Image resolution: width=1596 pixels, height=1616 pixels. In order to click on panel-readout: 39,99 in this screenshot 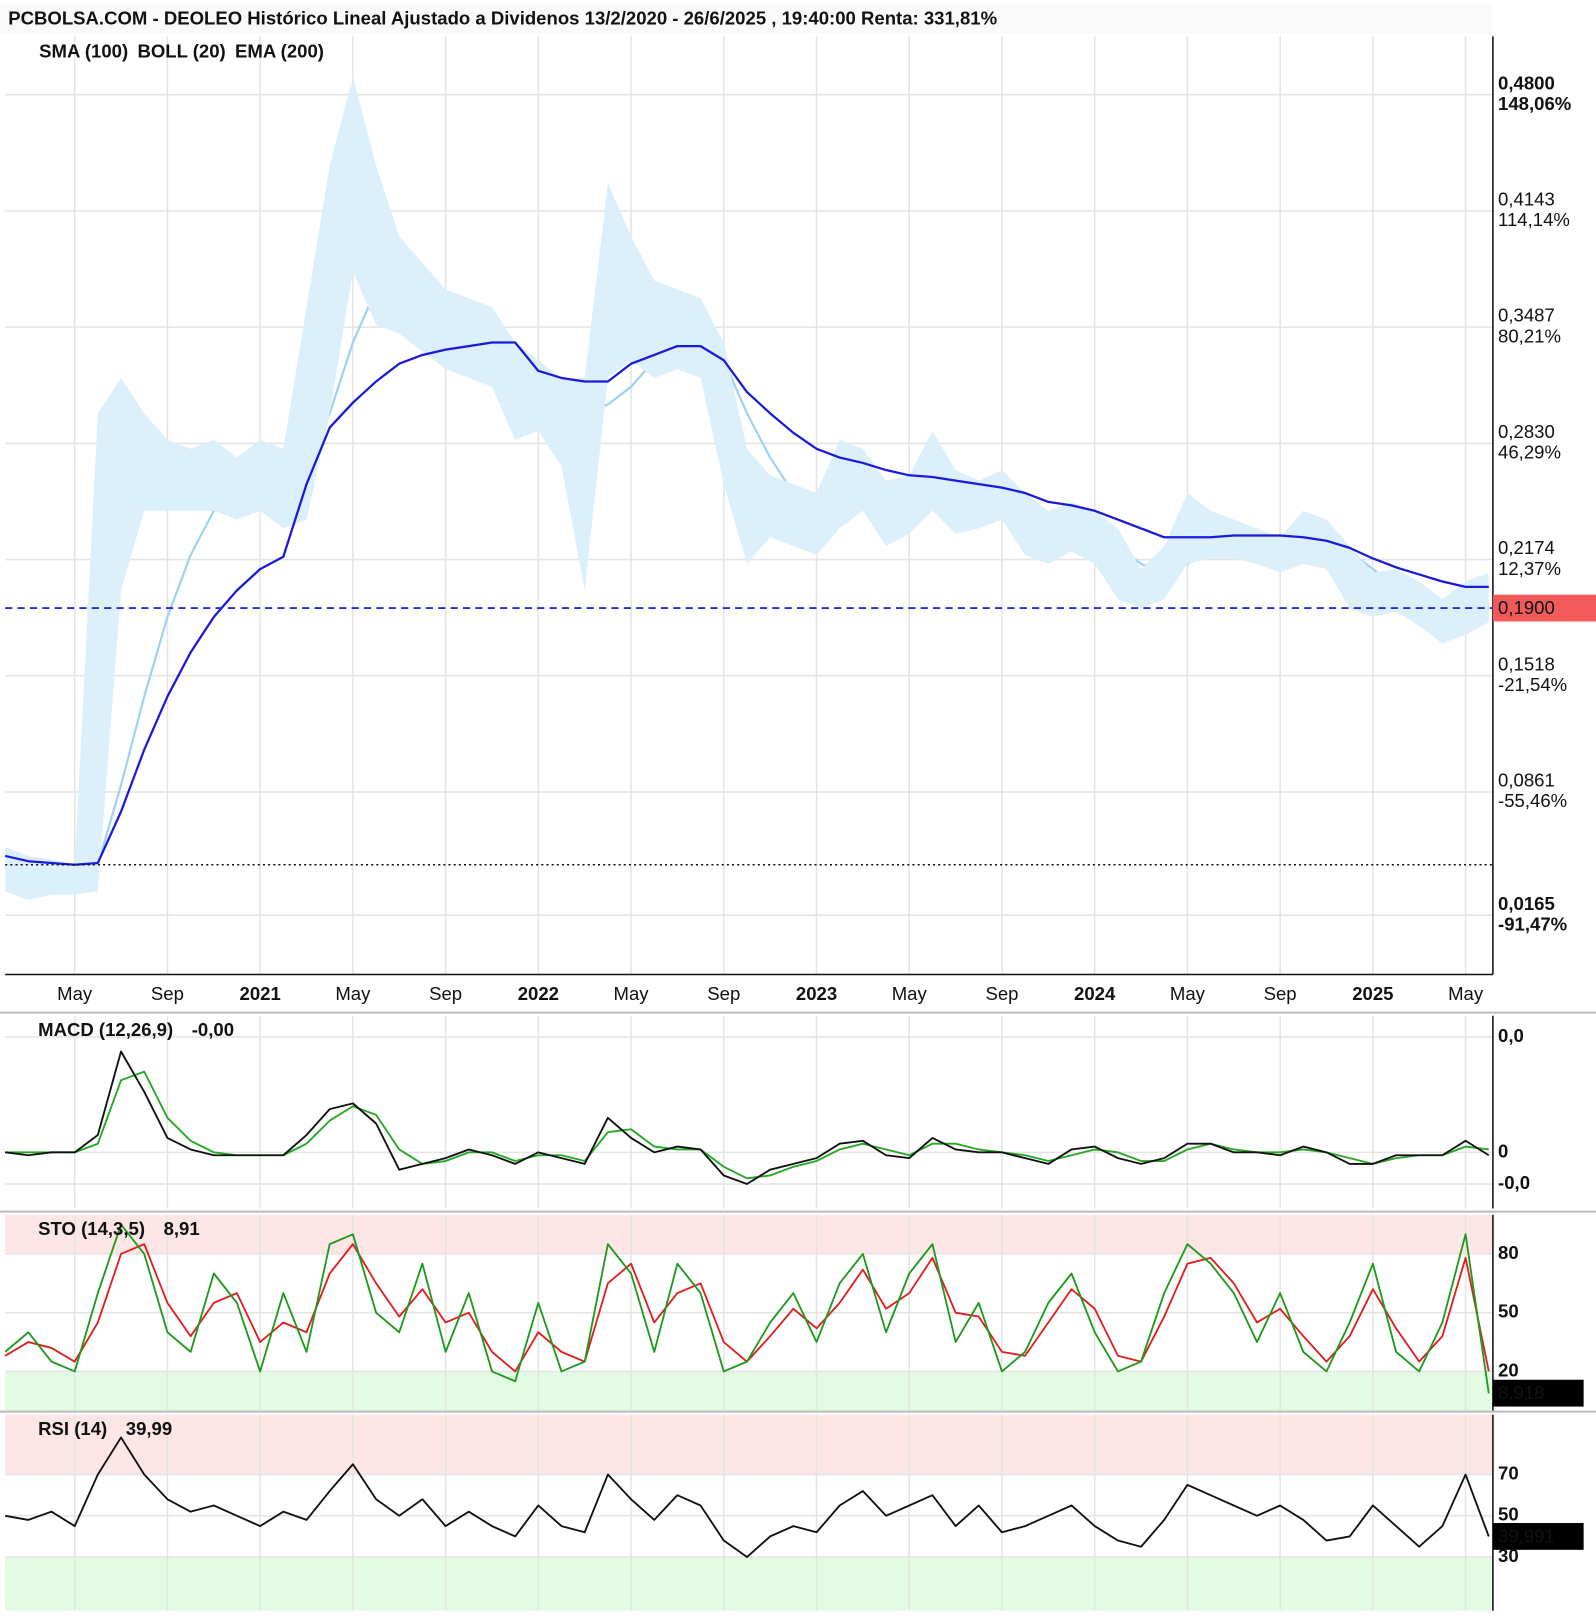, I will do `click(149, 1428)`.